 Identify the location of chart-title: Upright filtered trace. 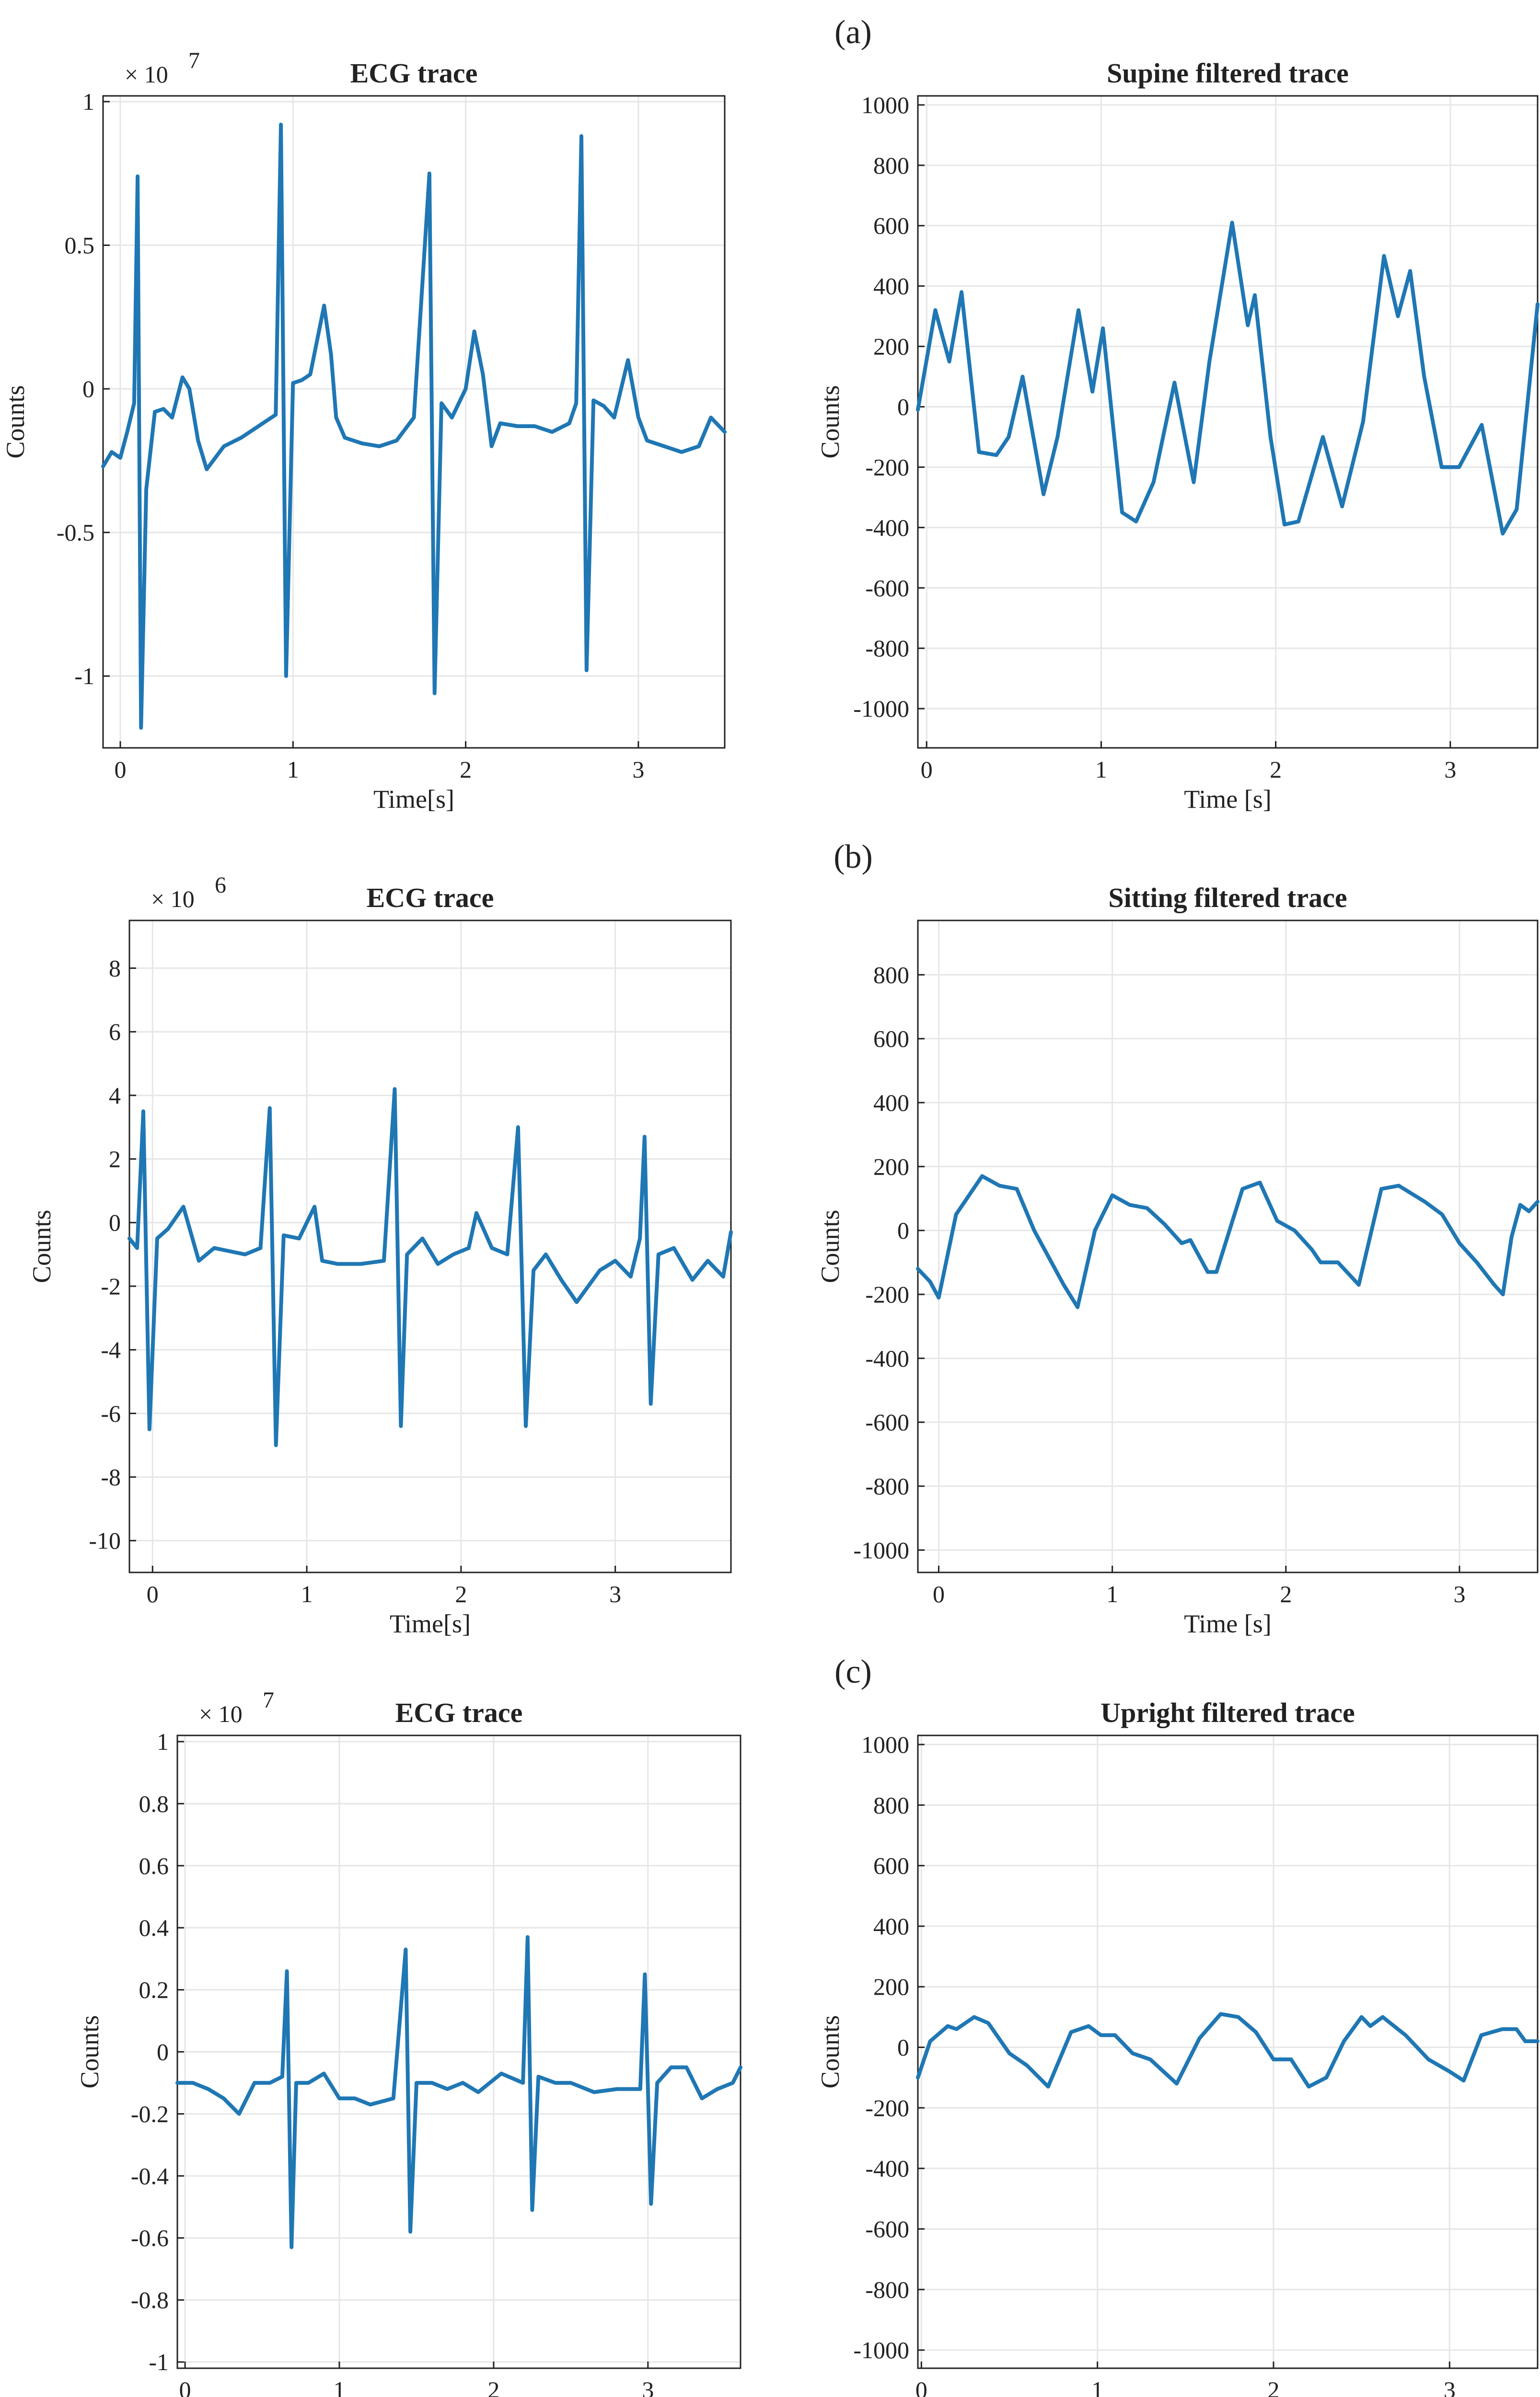
(1227, 1712).